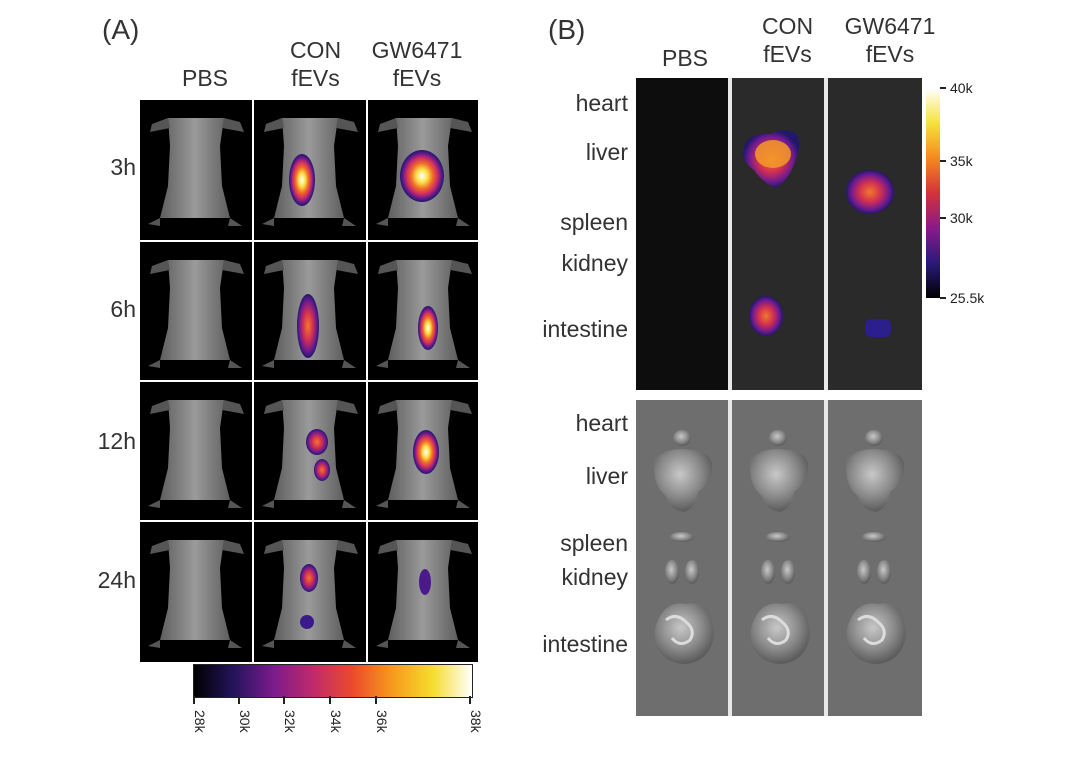  Describe the element at coordinates (933, 193) in the screenshot. I see `panel-b-colorbar` at that location.